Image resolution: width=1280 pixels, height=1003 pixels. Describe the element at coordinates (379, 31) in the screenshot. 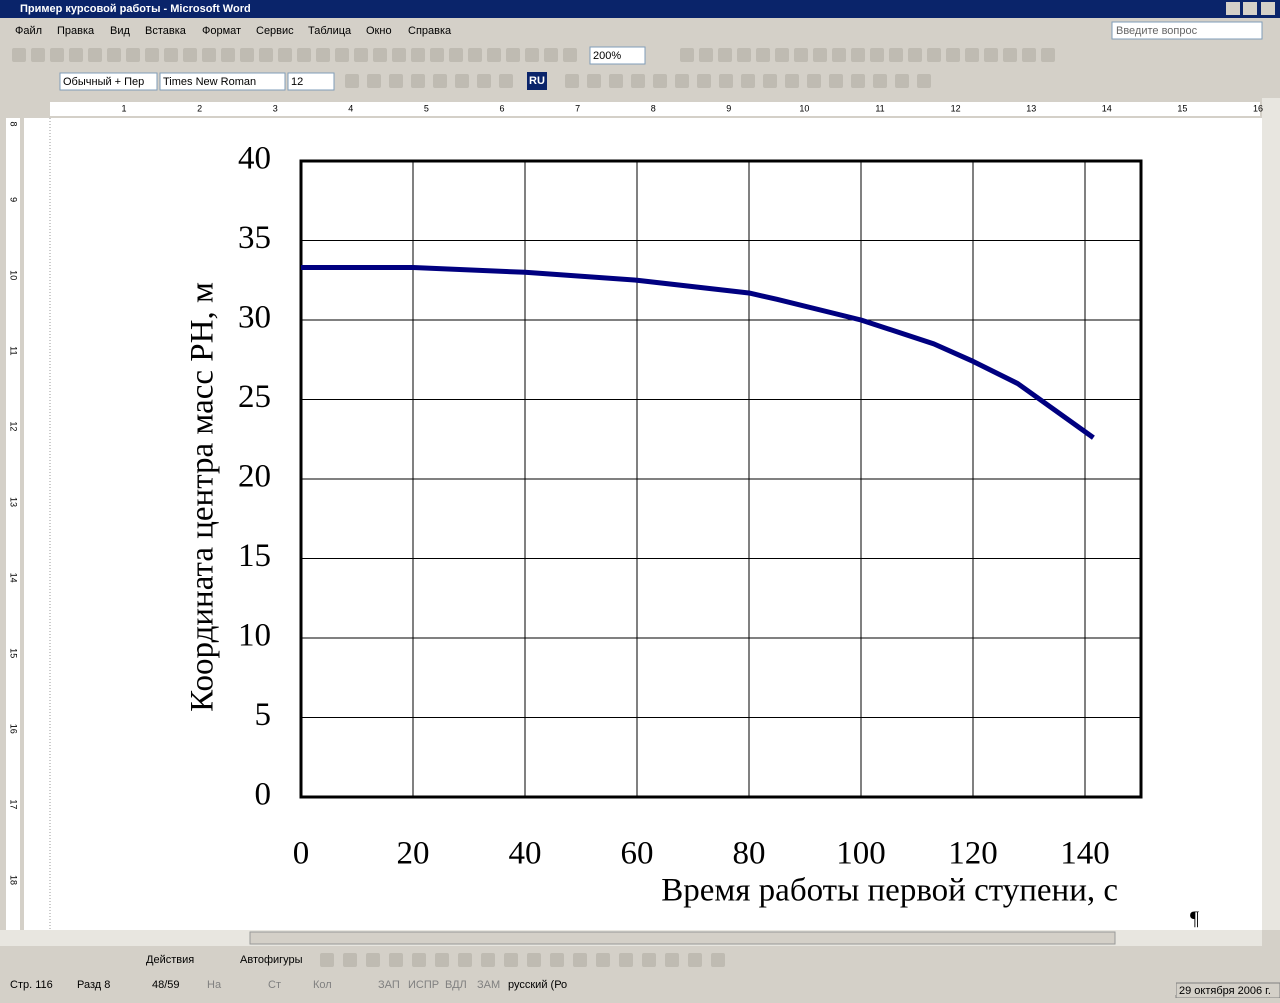

I see `menu-item: Окно` at that location.